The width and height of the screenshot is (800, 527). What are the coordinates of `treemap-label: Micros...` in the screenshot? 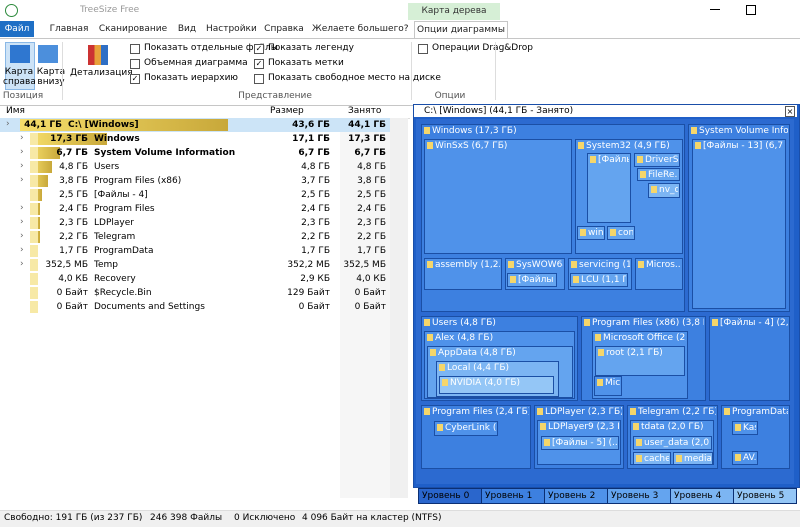 It's located at (663, 265).